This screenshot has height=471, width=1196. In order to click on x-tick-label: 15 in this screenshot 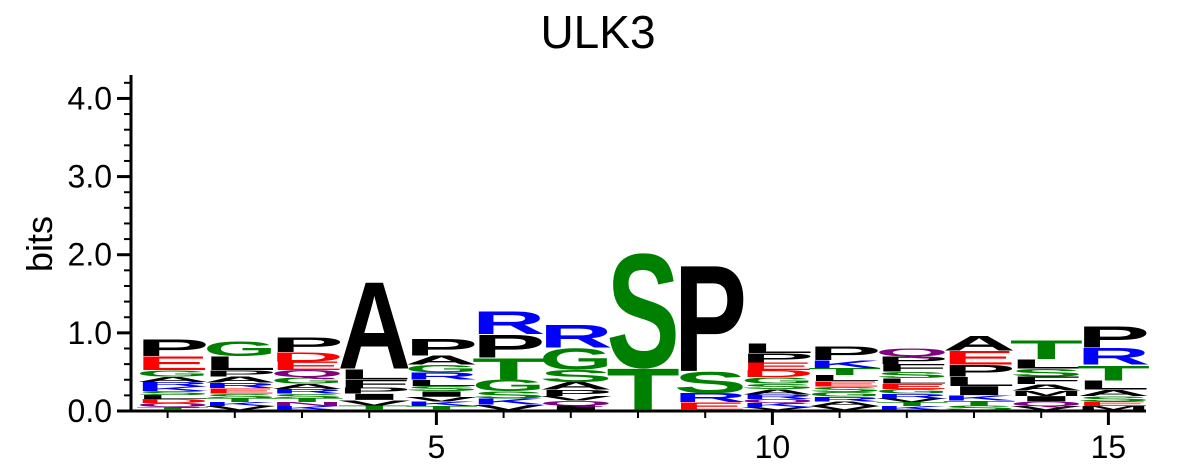, I will do `click(1109, 447)`.